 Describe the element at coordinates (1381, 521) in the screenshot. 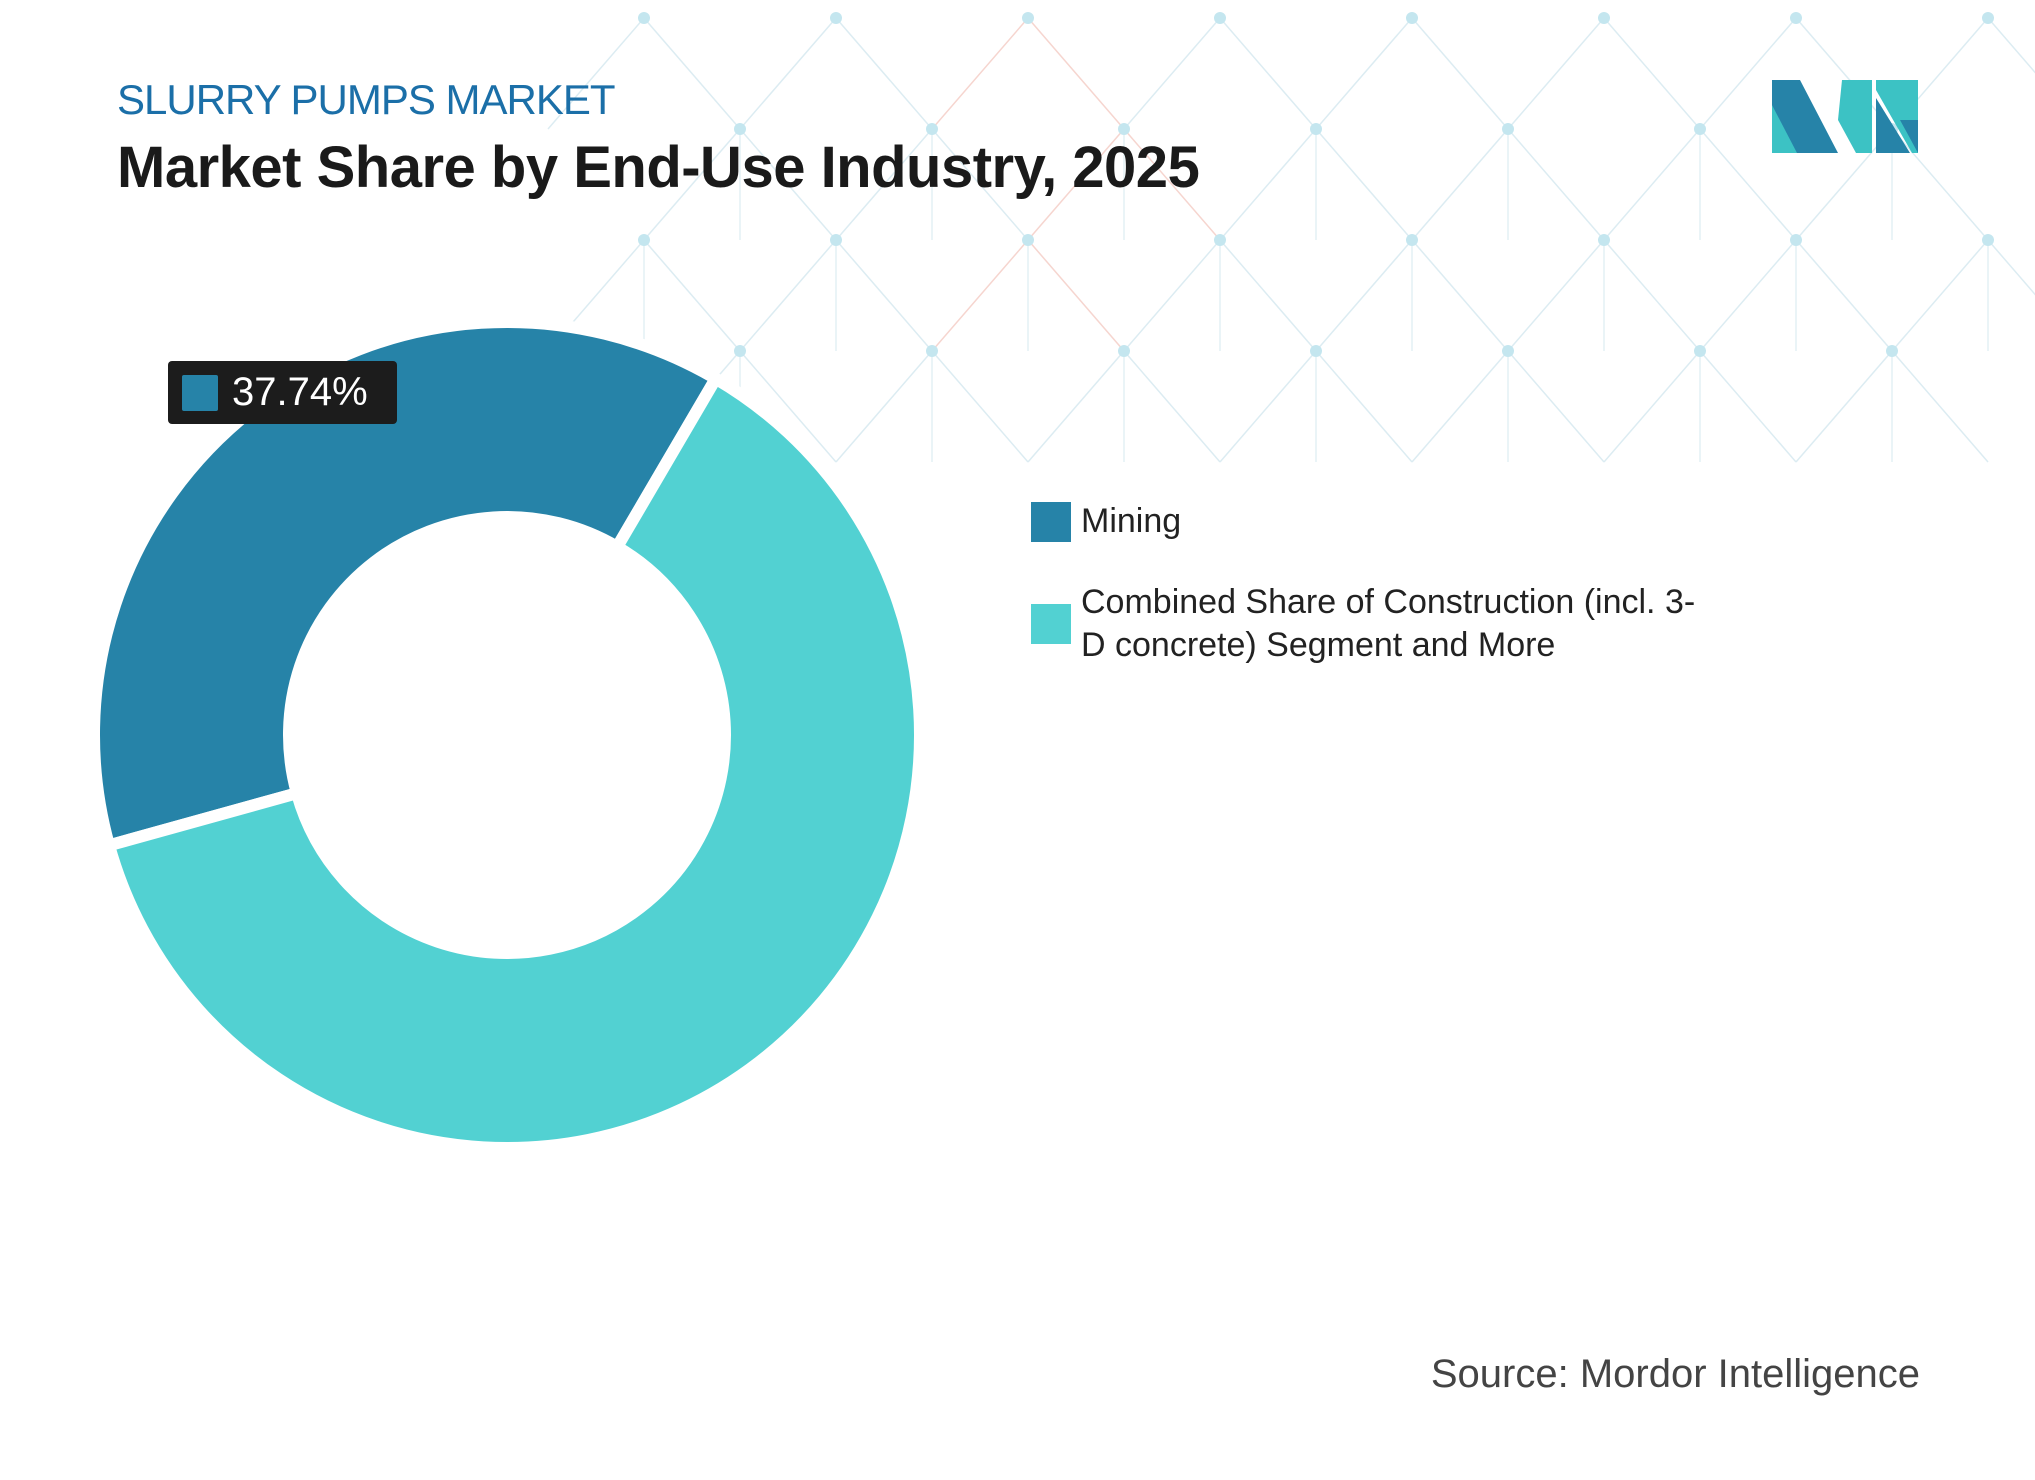

I see `legend-item-mining: Mining` at that location.